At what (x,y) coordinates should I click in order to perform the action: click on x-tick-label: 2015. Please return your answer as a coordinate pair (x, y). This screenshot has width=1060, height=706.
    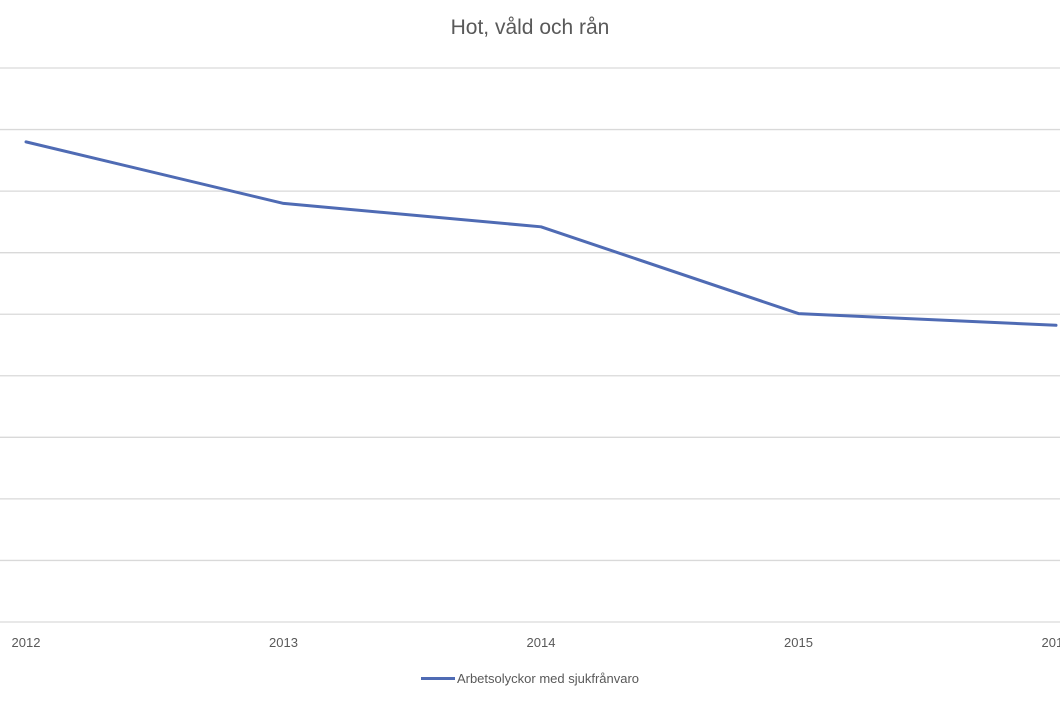
    Looking at the image, I should click on (798, 642).